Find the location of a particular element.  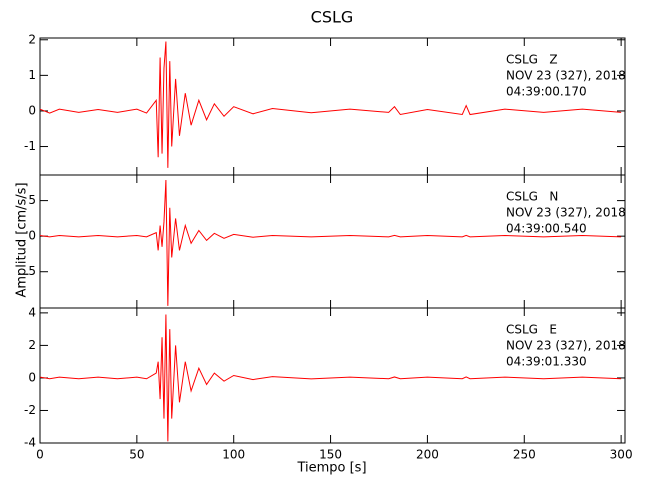

x-tick-label: 0 is located at coordinates (40, 455).